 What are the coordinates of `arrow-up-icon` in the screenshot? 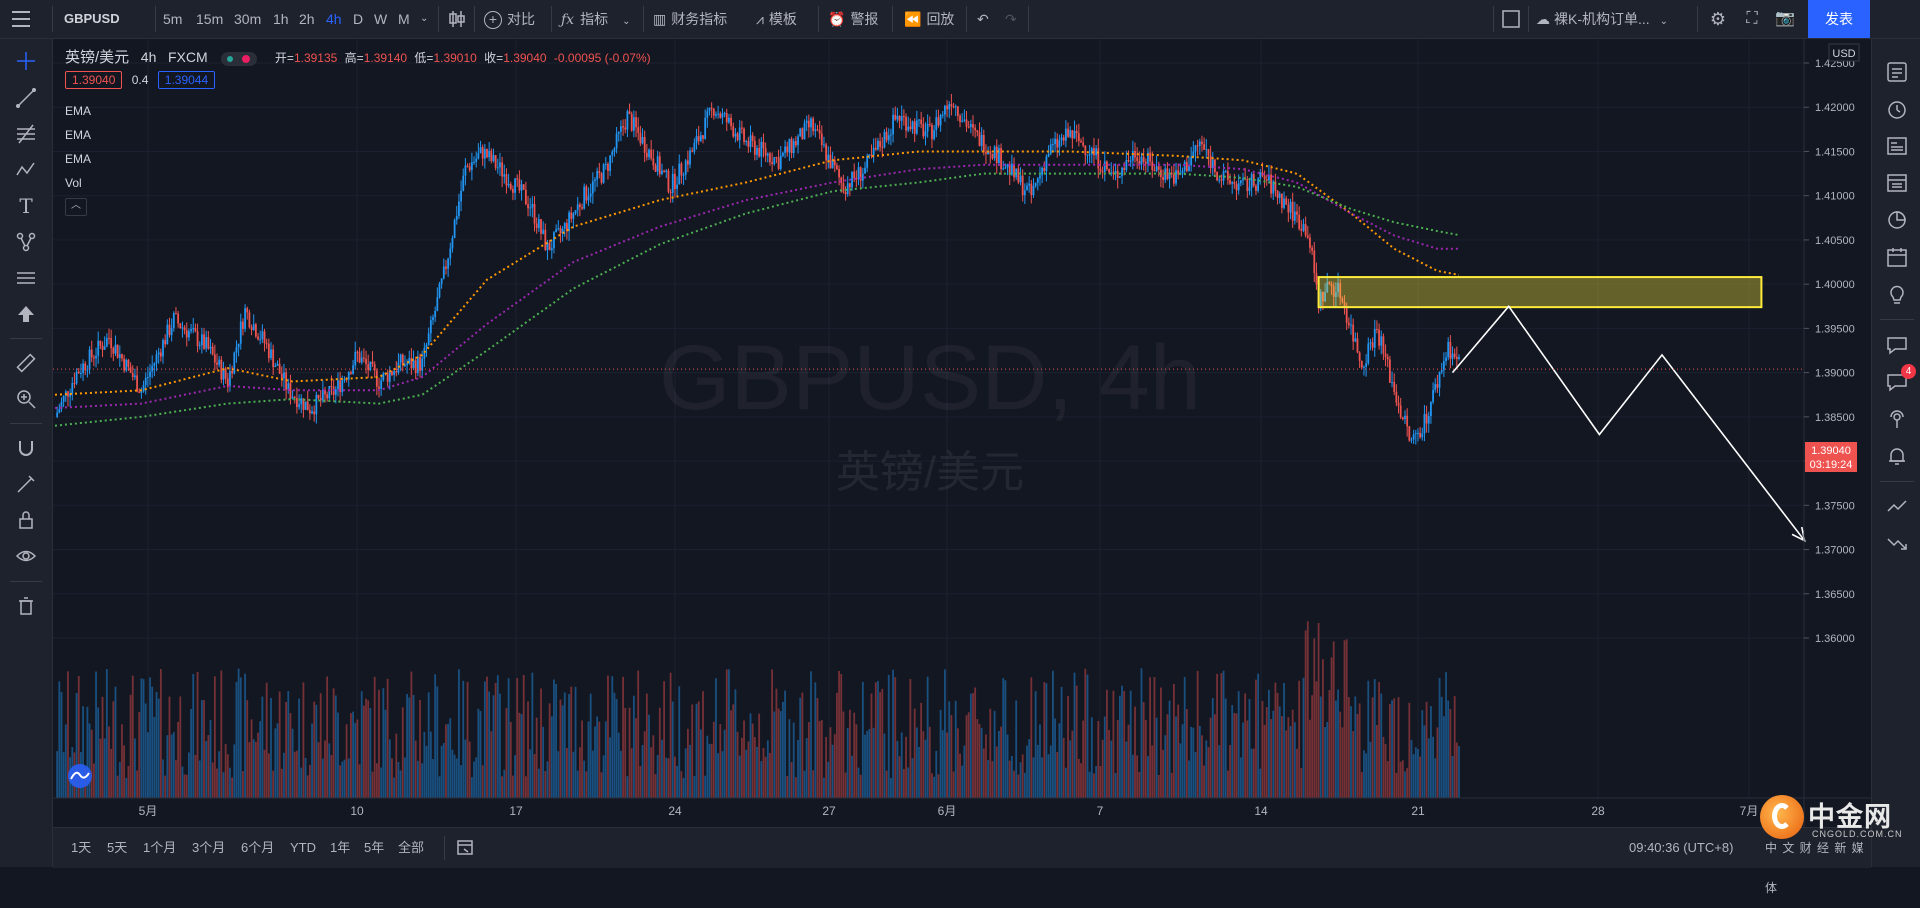 It's located at (26, 314).